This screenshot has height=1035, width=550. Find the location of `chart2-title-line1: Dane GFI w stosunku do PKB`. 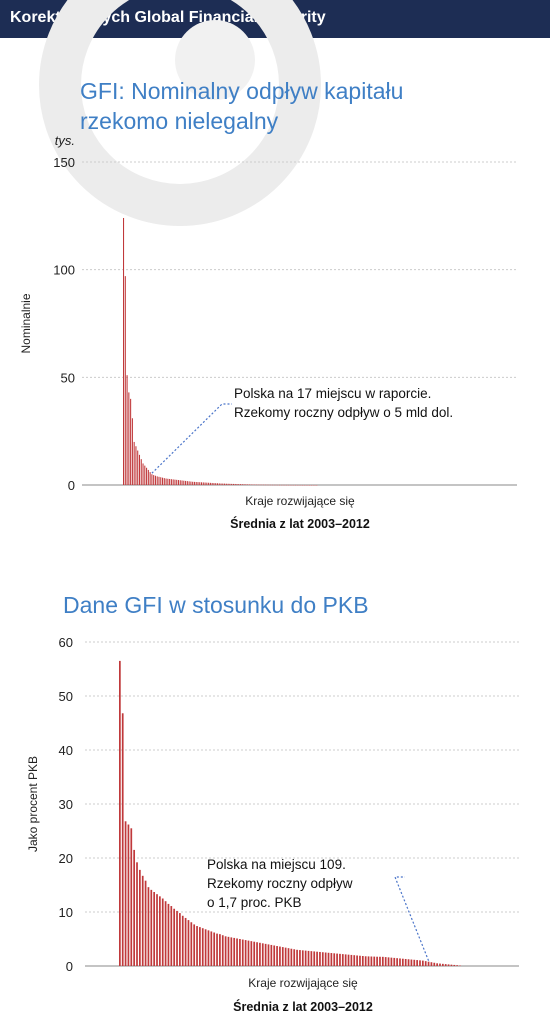

chart2-title-line1: Dane GFI w stosunku do PKB is located at coordinates (216, 605).